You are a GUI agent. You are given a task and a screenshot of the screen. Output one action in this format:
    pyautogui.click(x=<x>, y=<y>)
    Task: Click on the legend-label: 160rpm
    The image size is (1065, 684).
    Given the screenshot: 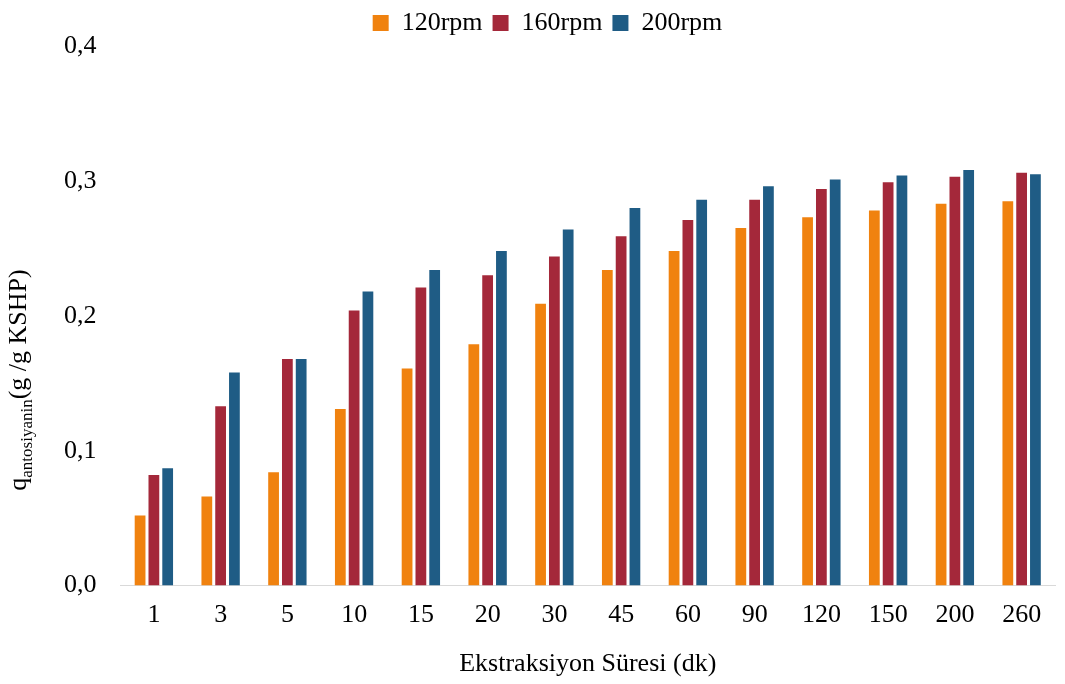 What is the action you would take?
    pyautogui.click(x=562, y=21)
    